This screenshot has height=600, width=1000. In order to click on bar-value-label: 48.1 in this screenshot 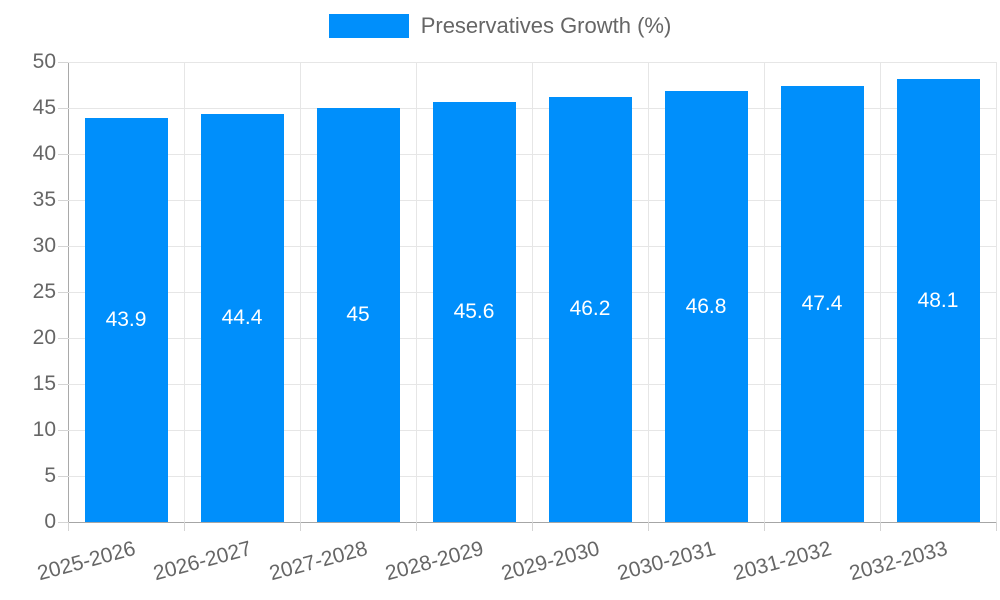, I will do `click(938, 300)`.